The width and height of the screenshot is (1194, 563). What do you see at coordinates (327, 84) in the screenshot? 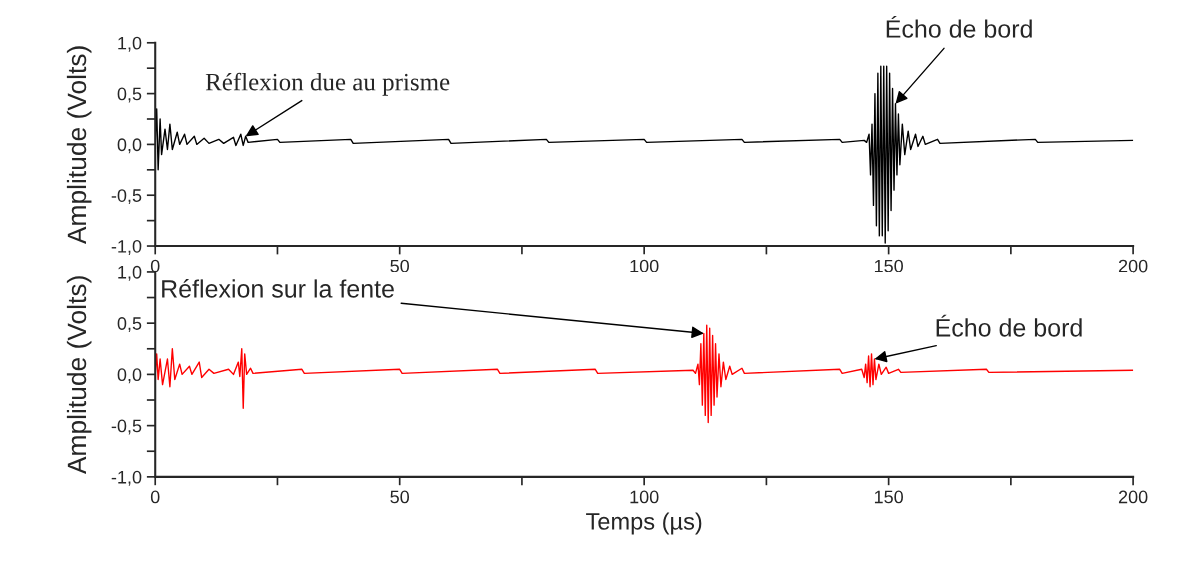
I see `annotation: Réflexion due au prisme` at bounding box center [327, 84].